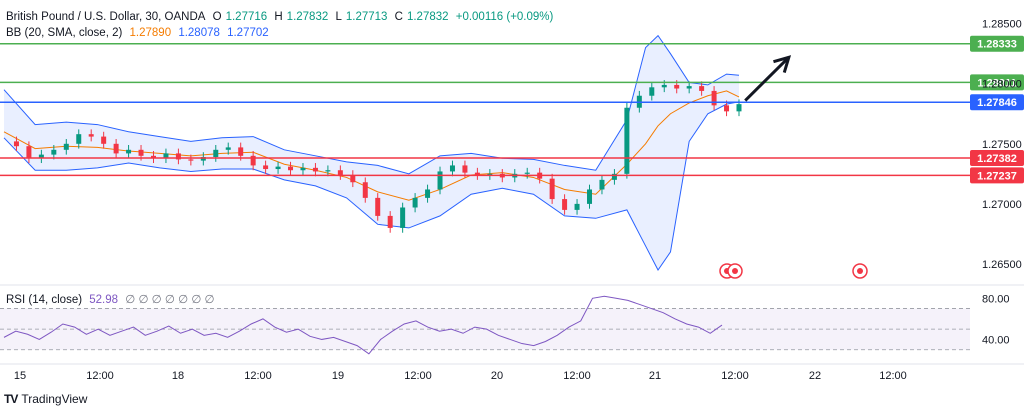  I want to click on bb-upper-value: 1.28078, so click(199, 33).